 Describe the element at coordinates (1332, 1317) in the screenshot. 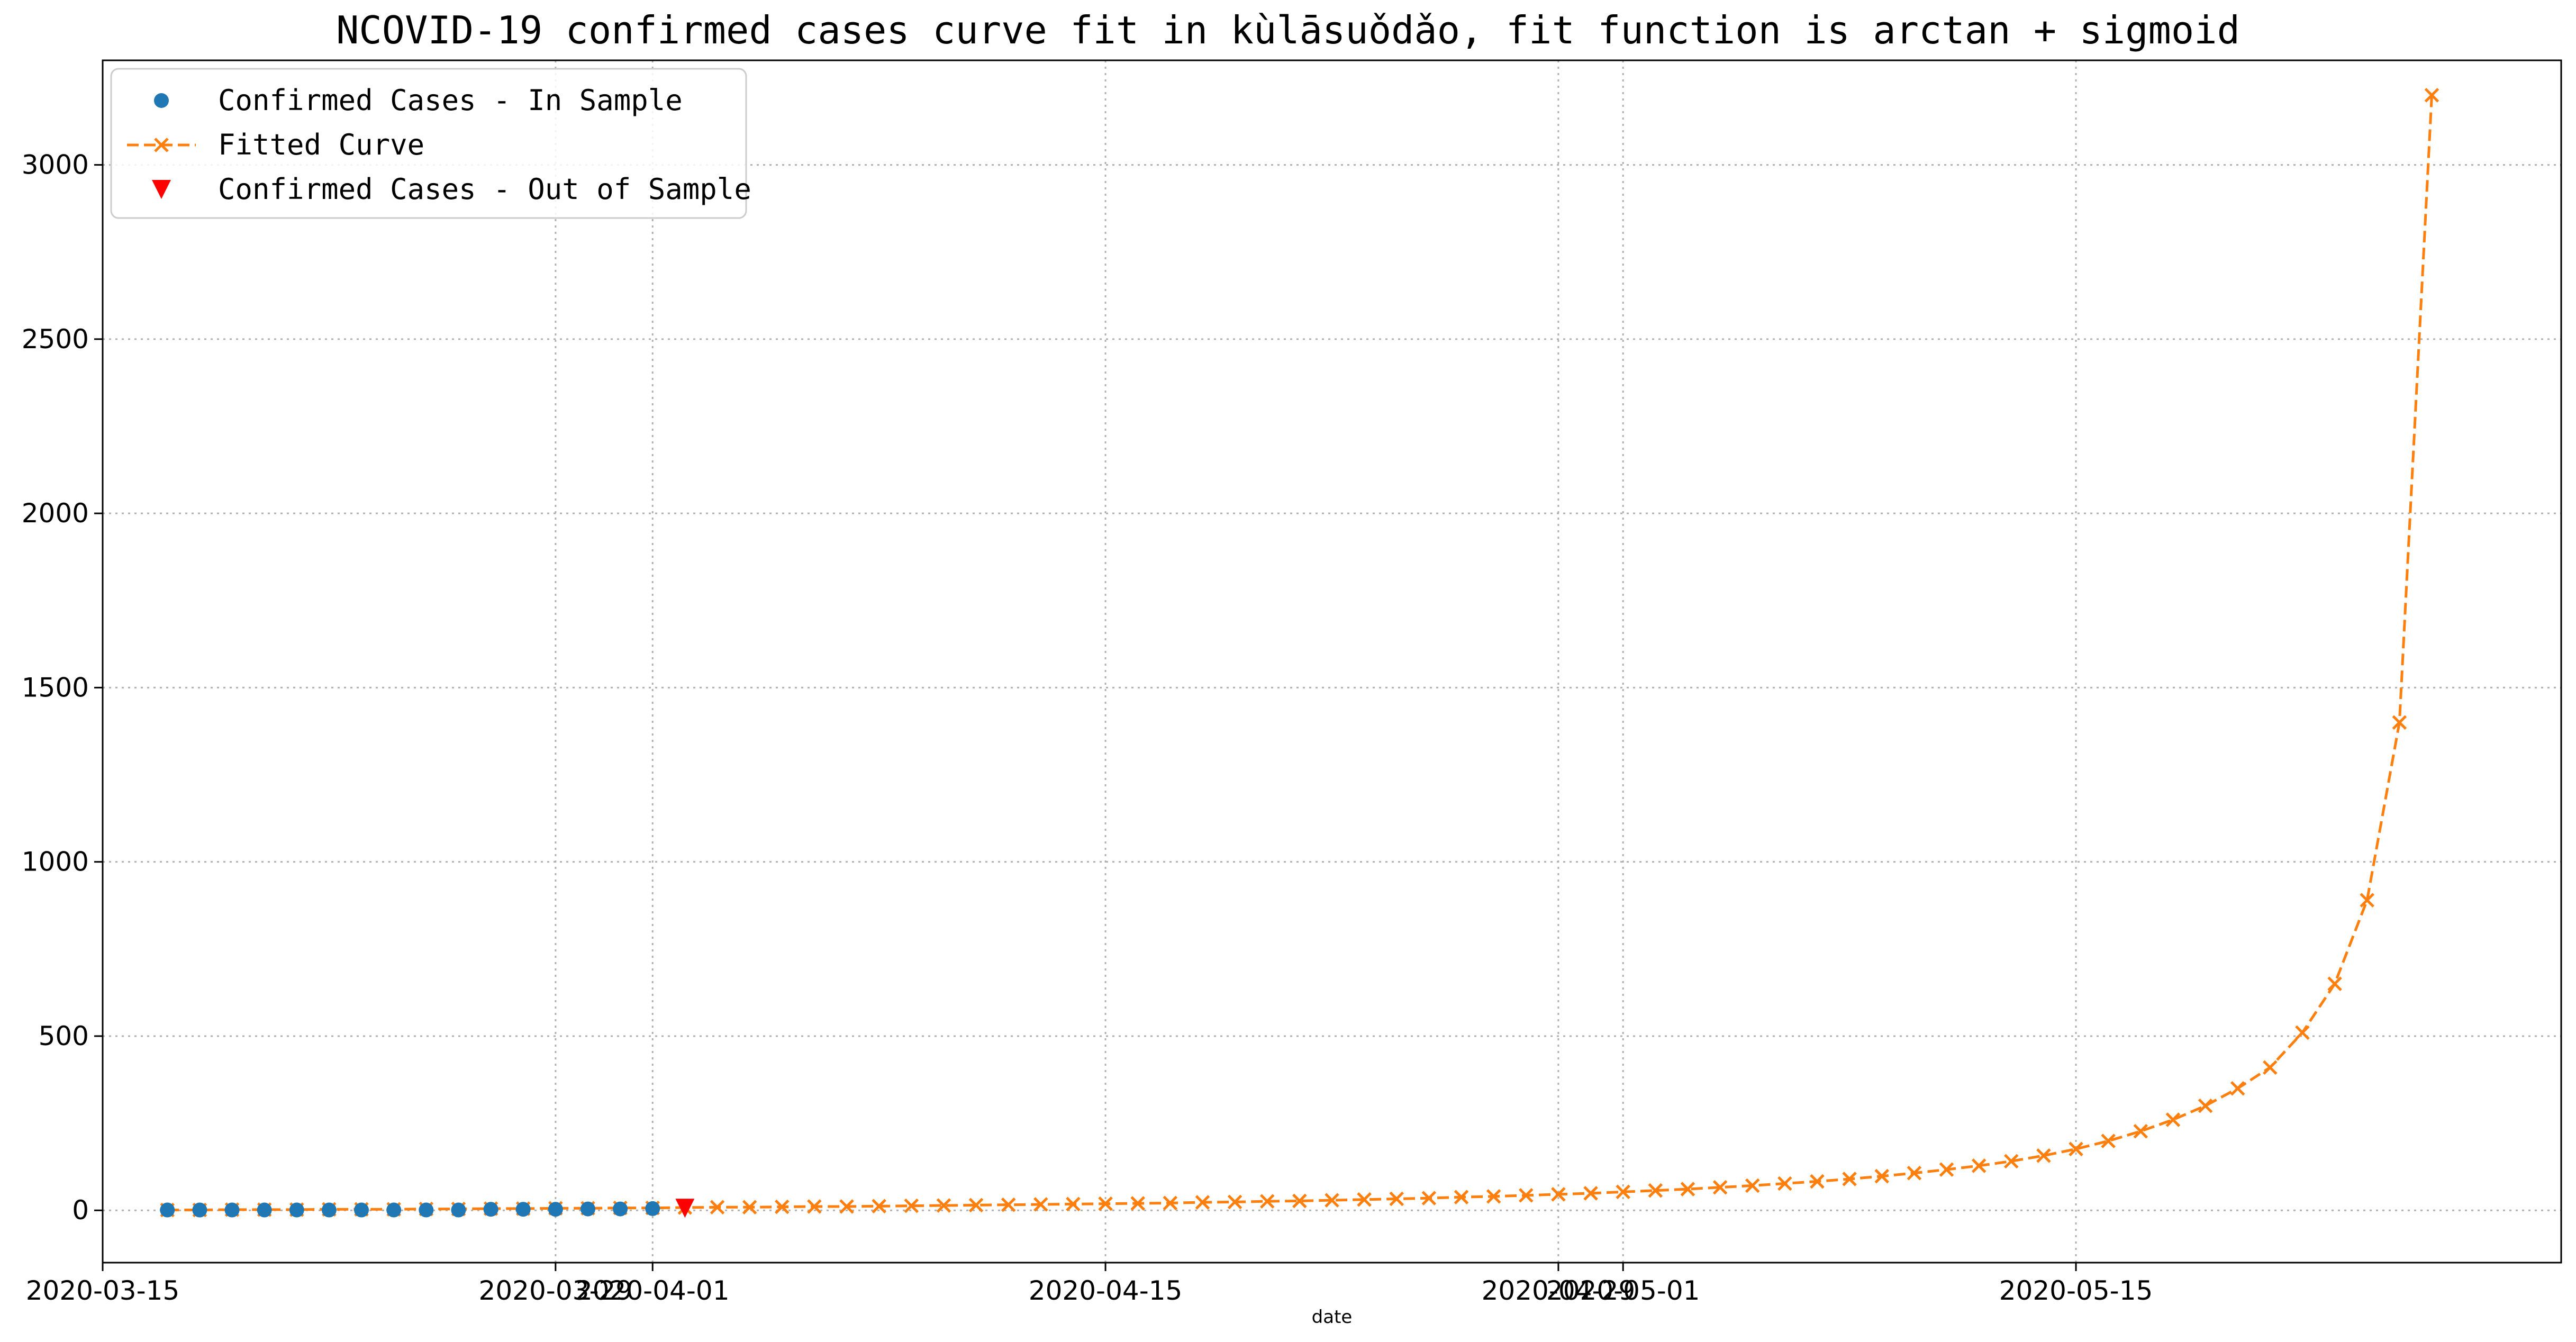

I see `x-axis-label: date` at that location.